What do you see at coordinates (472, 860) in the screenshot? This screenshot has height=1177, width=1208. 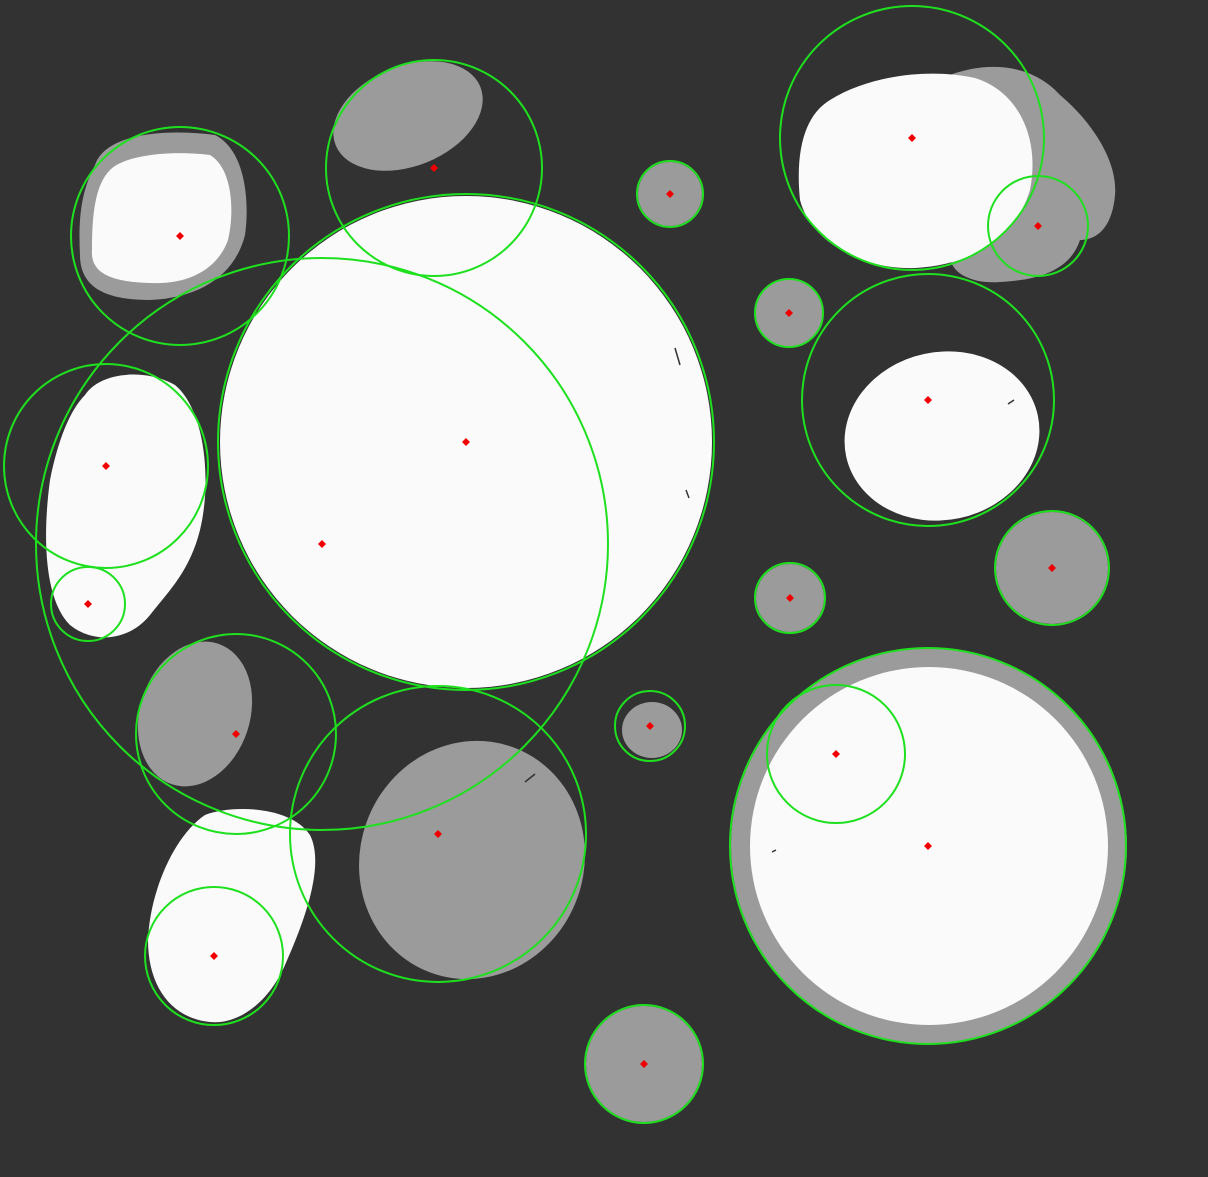 I see `gray-blob-center-bottom` at bounding box center [472, 860].